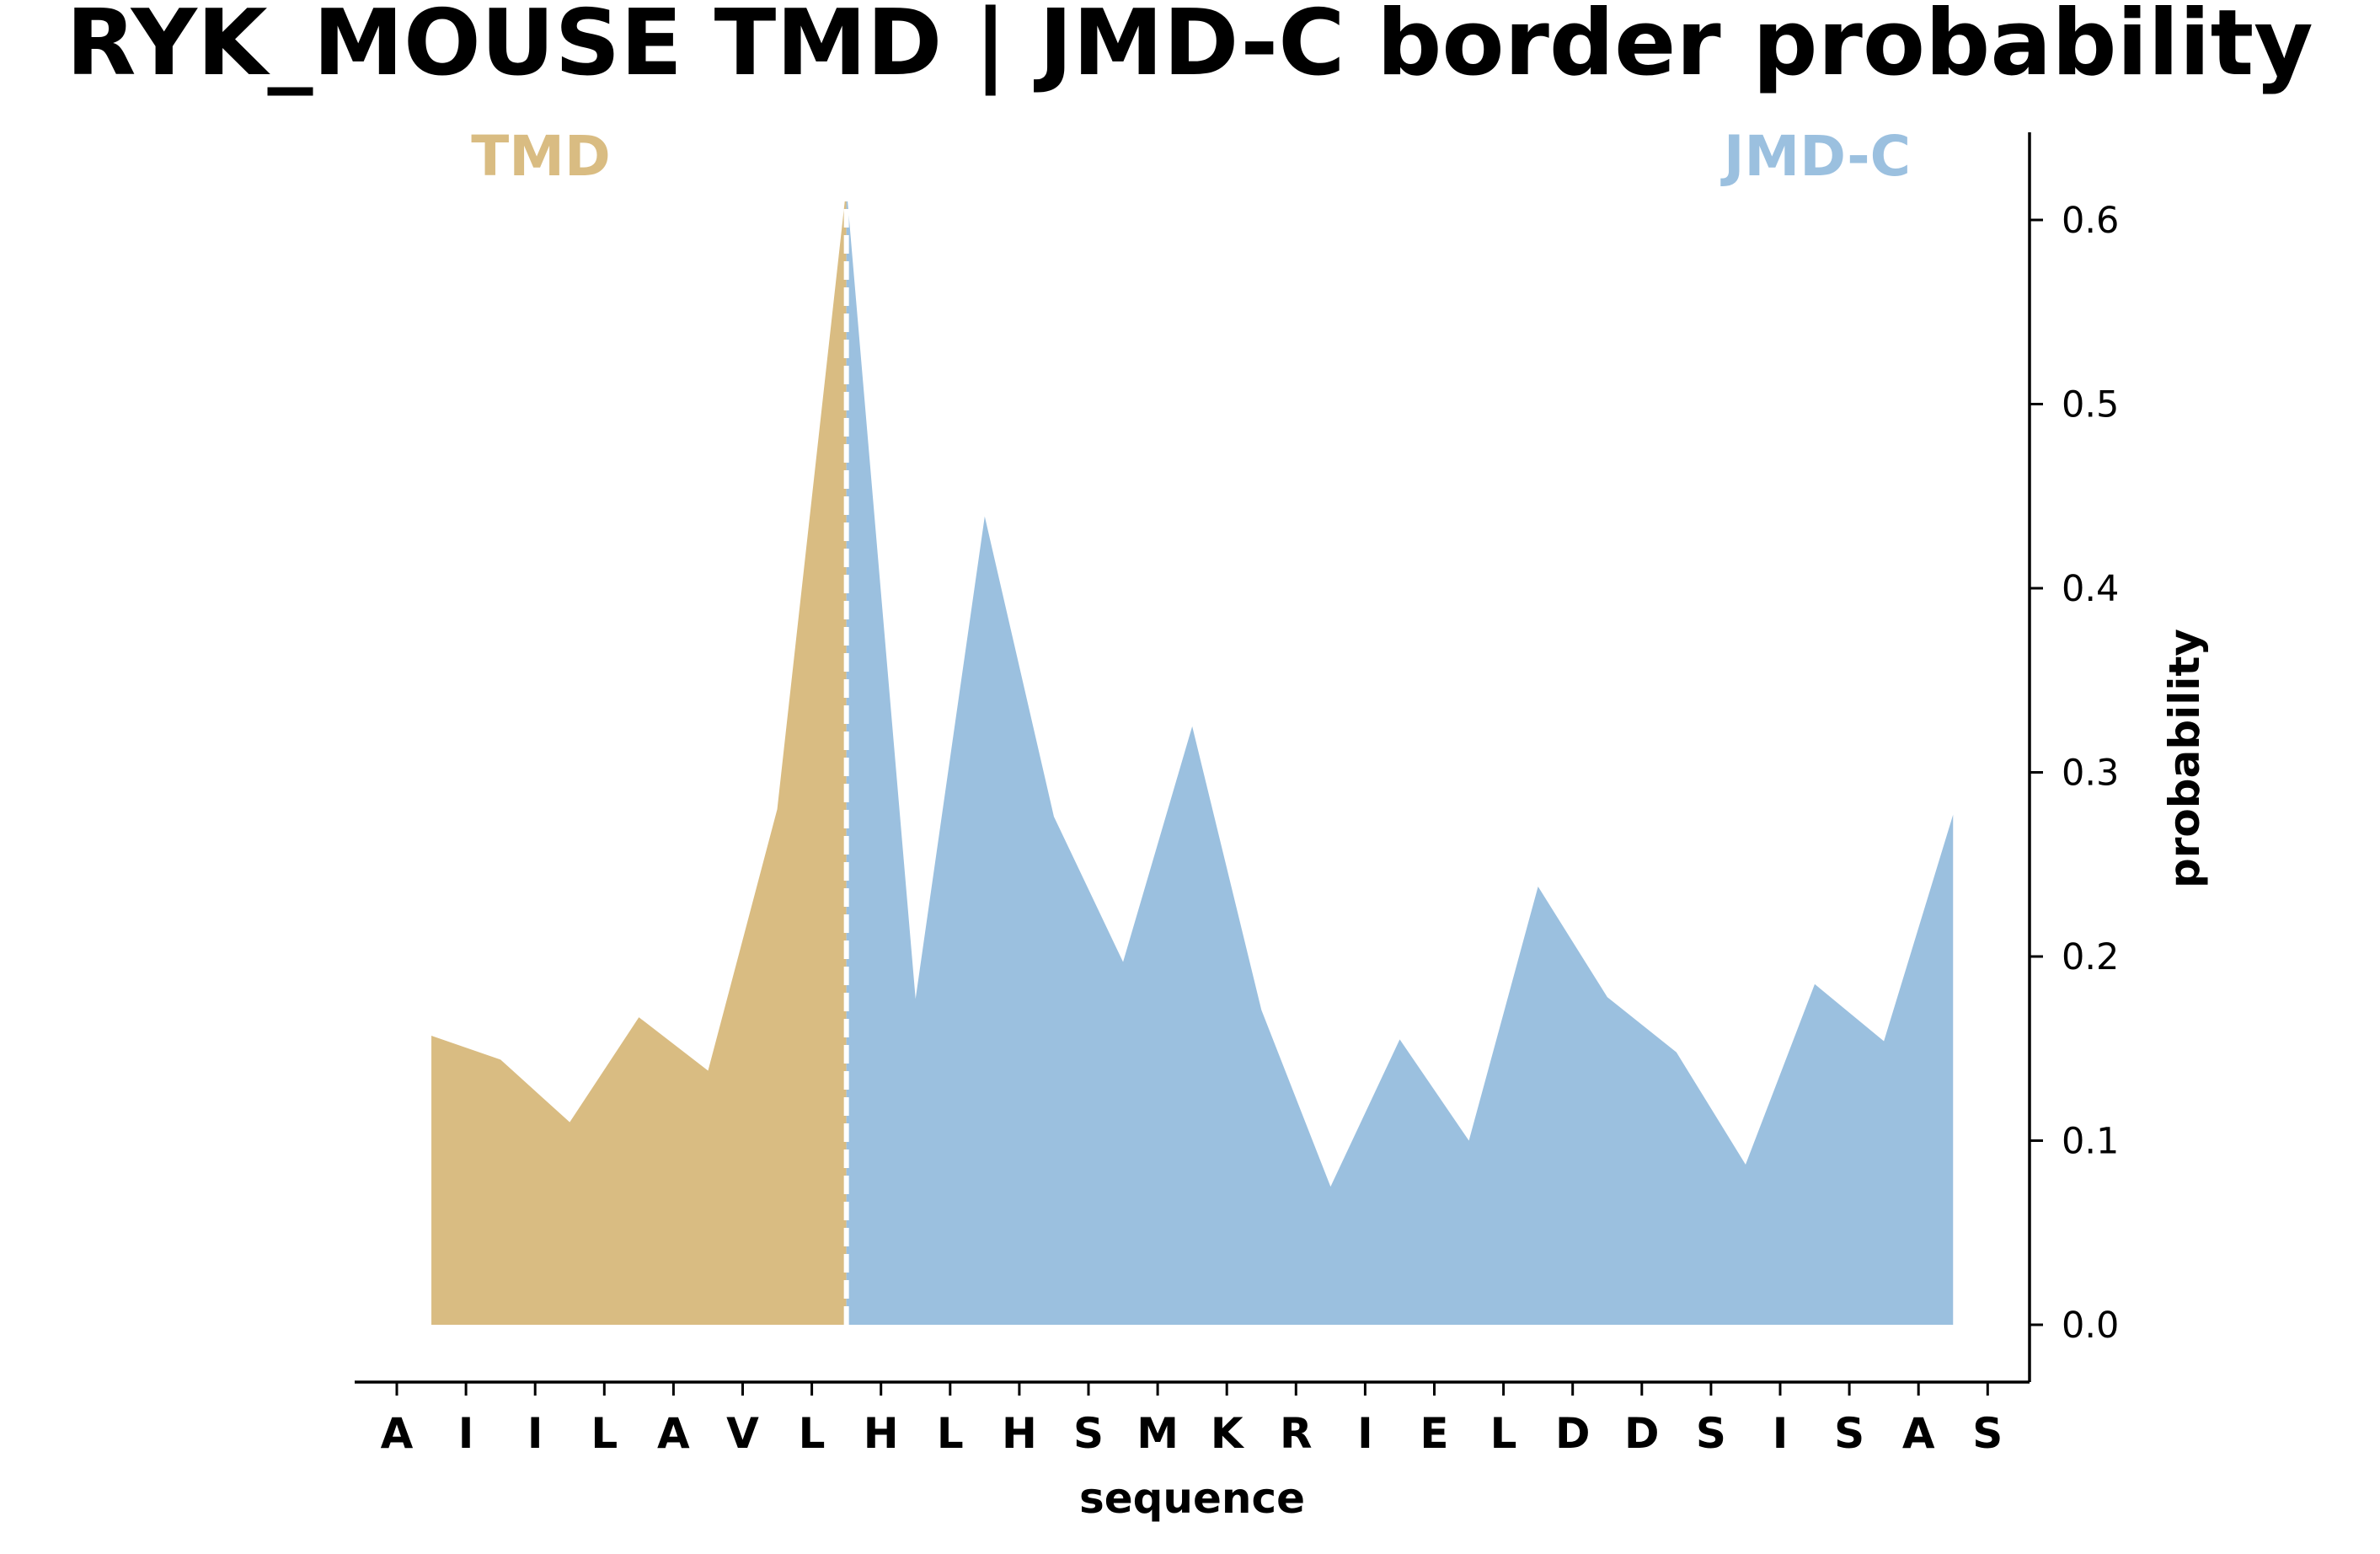 This screenshot has height=1554, width=2380. I want to click on x-tick-label: K, so click(1228, 1433).